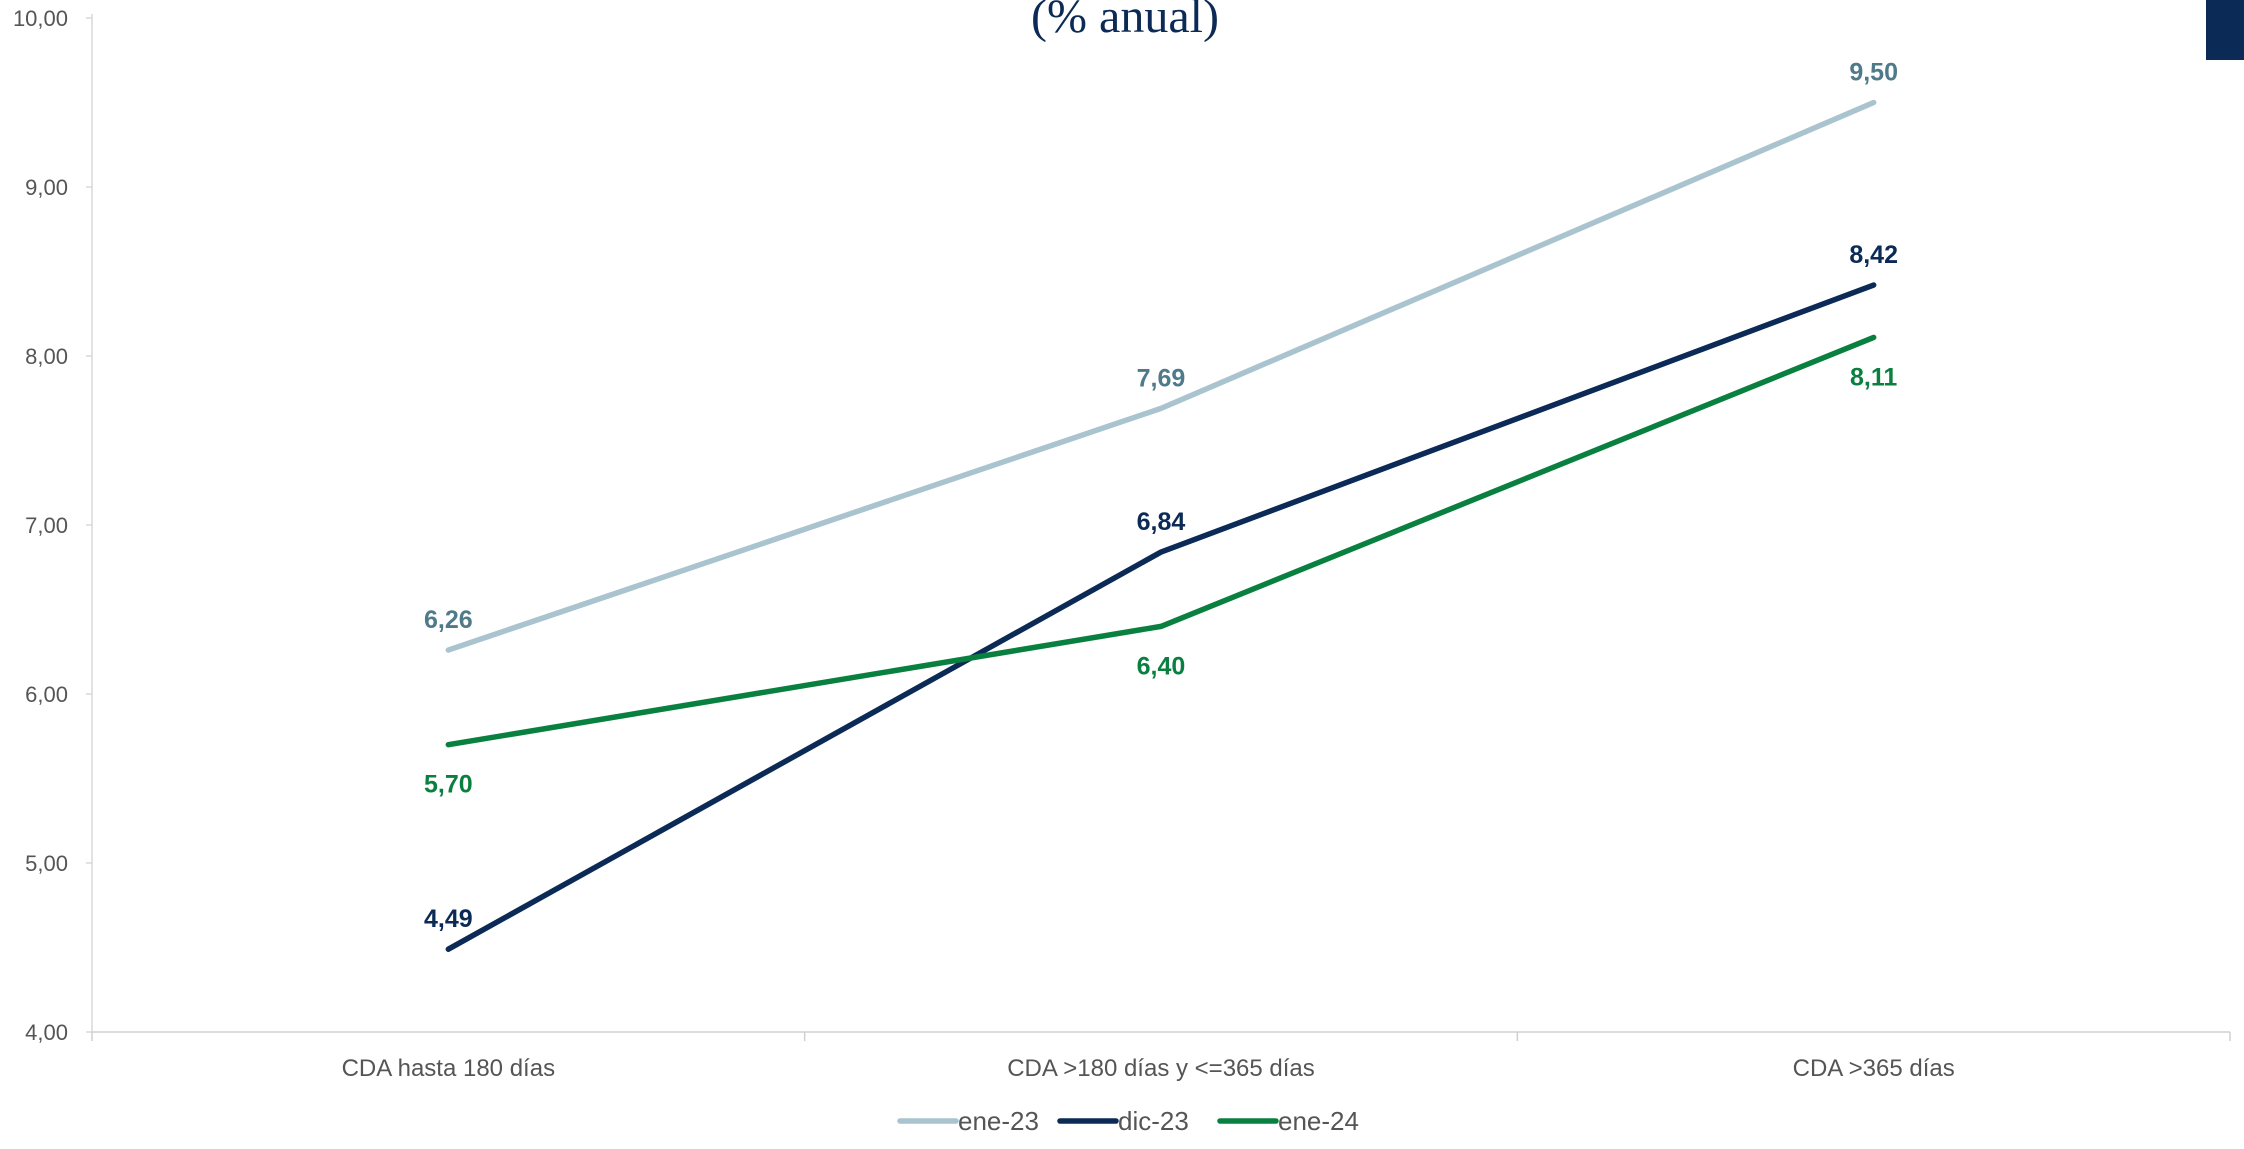 The width and height of the screenshot is (2244, 1149). What do you see at coordinates (46, 1032) in the screenshot?
I see `y-tick-label: 4,00` at bounding box center [46, 1032].